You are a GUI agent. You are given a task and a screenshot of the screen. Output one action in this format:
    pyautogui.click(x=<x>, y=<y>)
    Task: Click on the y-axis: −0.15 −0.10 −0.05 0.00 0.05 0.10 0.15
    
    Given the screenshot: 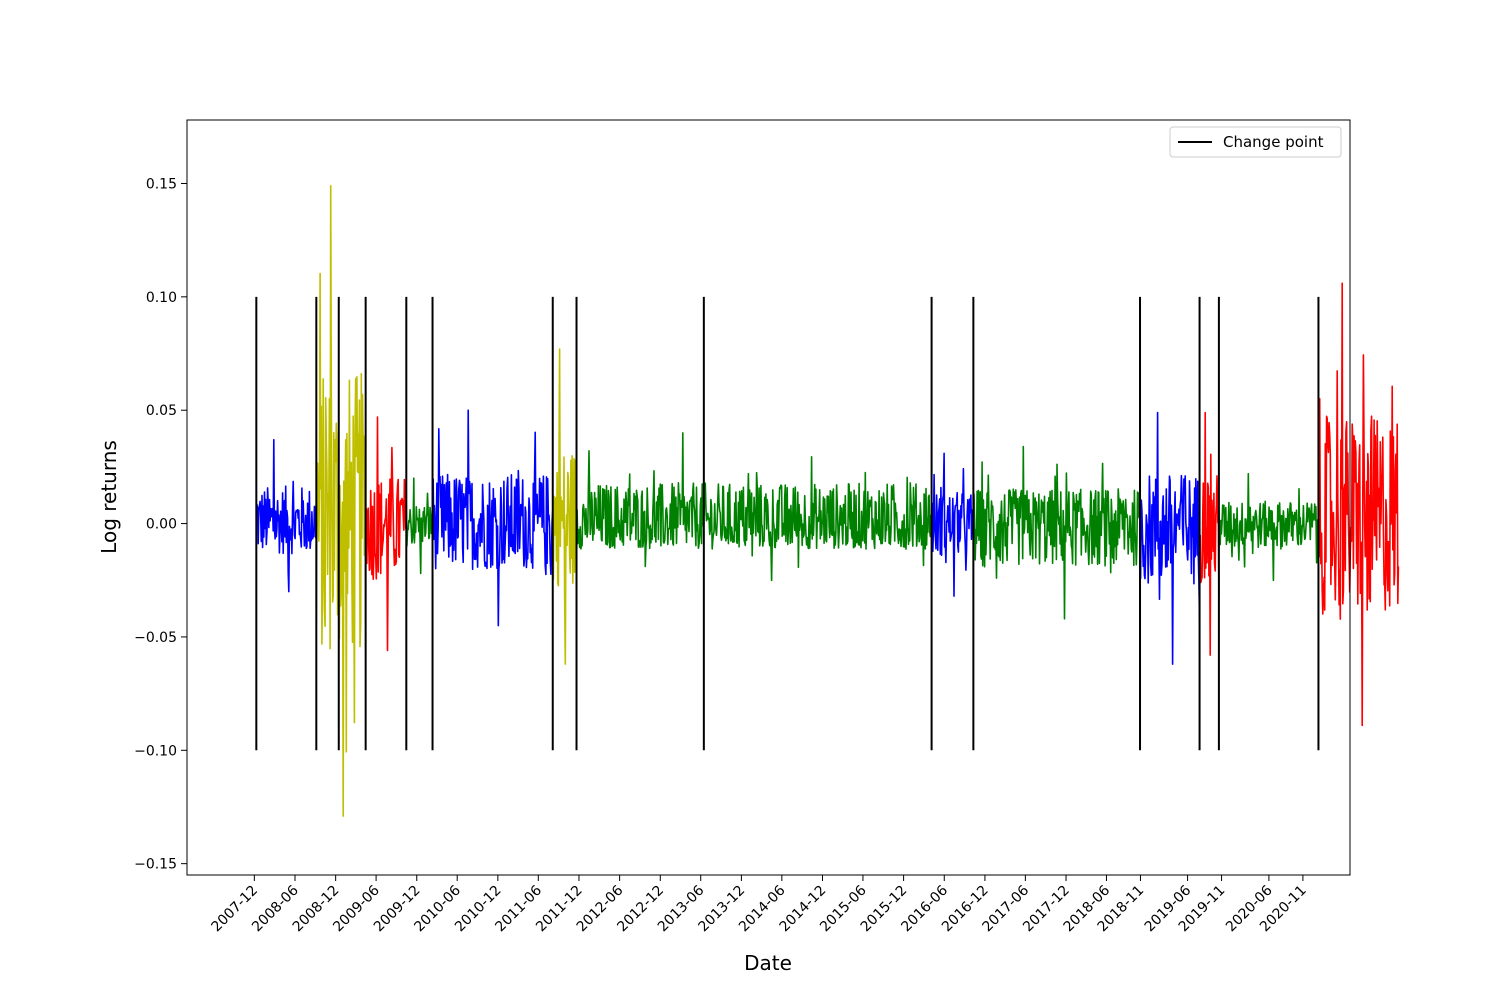 What is the action you would take?
    pyautogui.click(x=160, y=524)
    